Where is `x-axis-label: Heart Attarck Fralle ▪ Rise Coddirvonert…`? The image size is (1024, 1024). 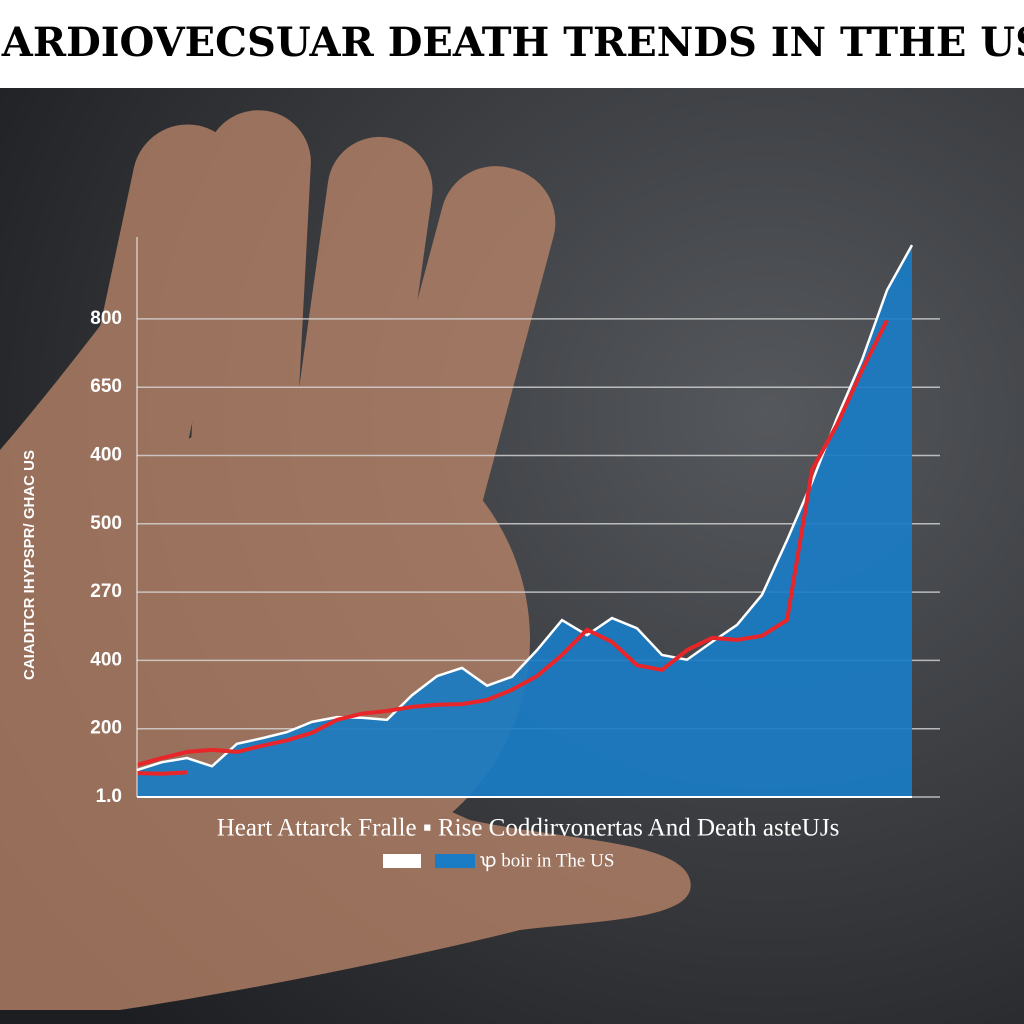
x-axis-label: Heart Attarck Fralle ▪ Rise Coddirvonert… is located at coordinates (528, 828).